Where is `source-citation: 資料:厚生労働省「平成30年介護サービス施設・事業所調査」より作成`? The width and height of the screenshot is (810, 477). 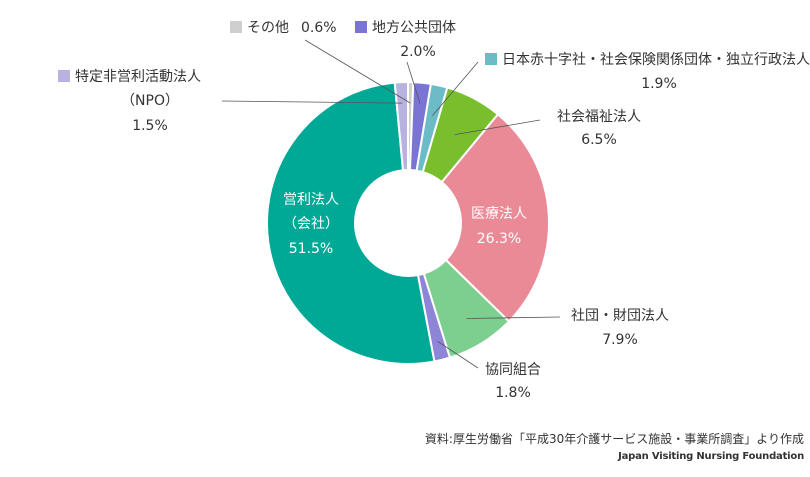 source-citation: 資料:厚生労働省「平成30年介護サービス施設・事業所調査」より作成 is located at coordinates (614, 439).